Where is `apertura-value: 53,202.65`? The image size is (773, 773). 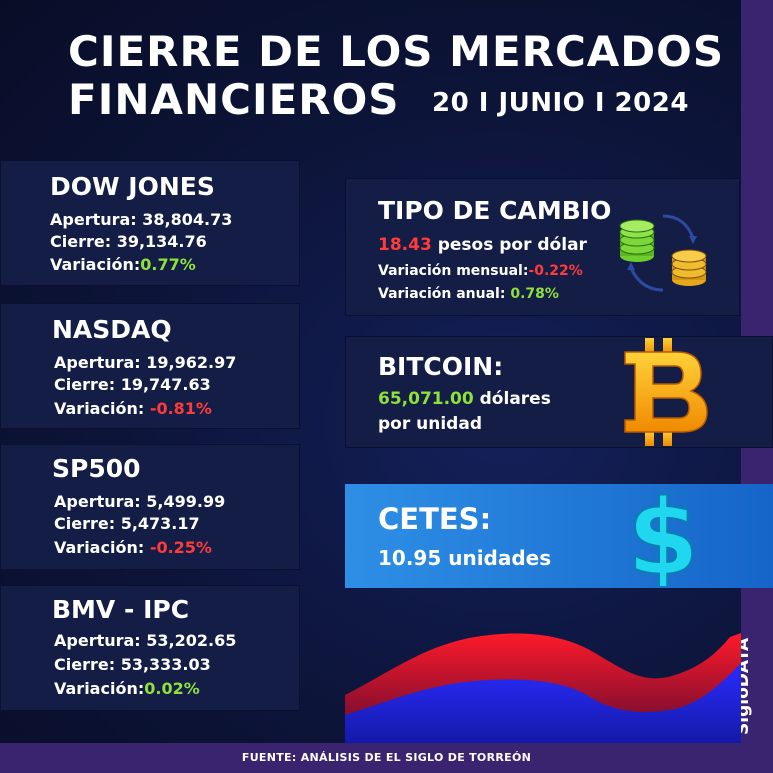 apertura-value: 53,202.65 is located at coordinates (191, 640).